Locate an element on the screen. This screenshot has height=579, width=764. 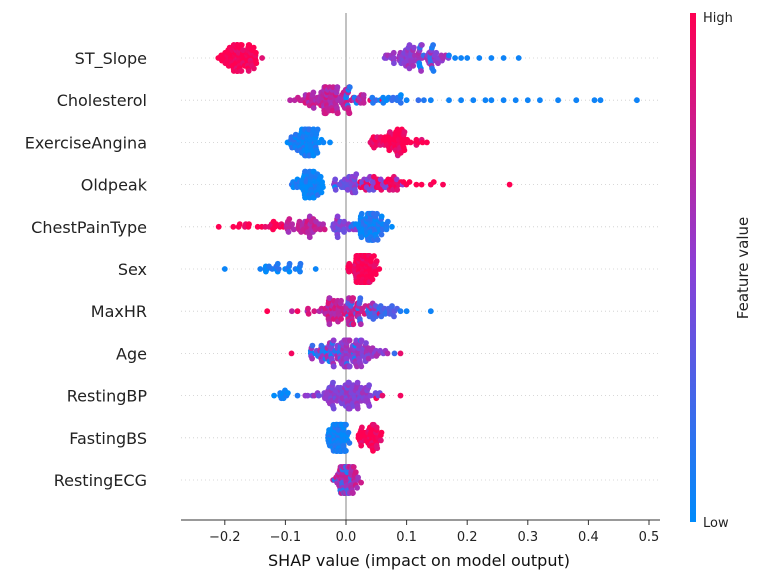
feature-label: FastingBS is located at coordinates (108, 438).